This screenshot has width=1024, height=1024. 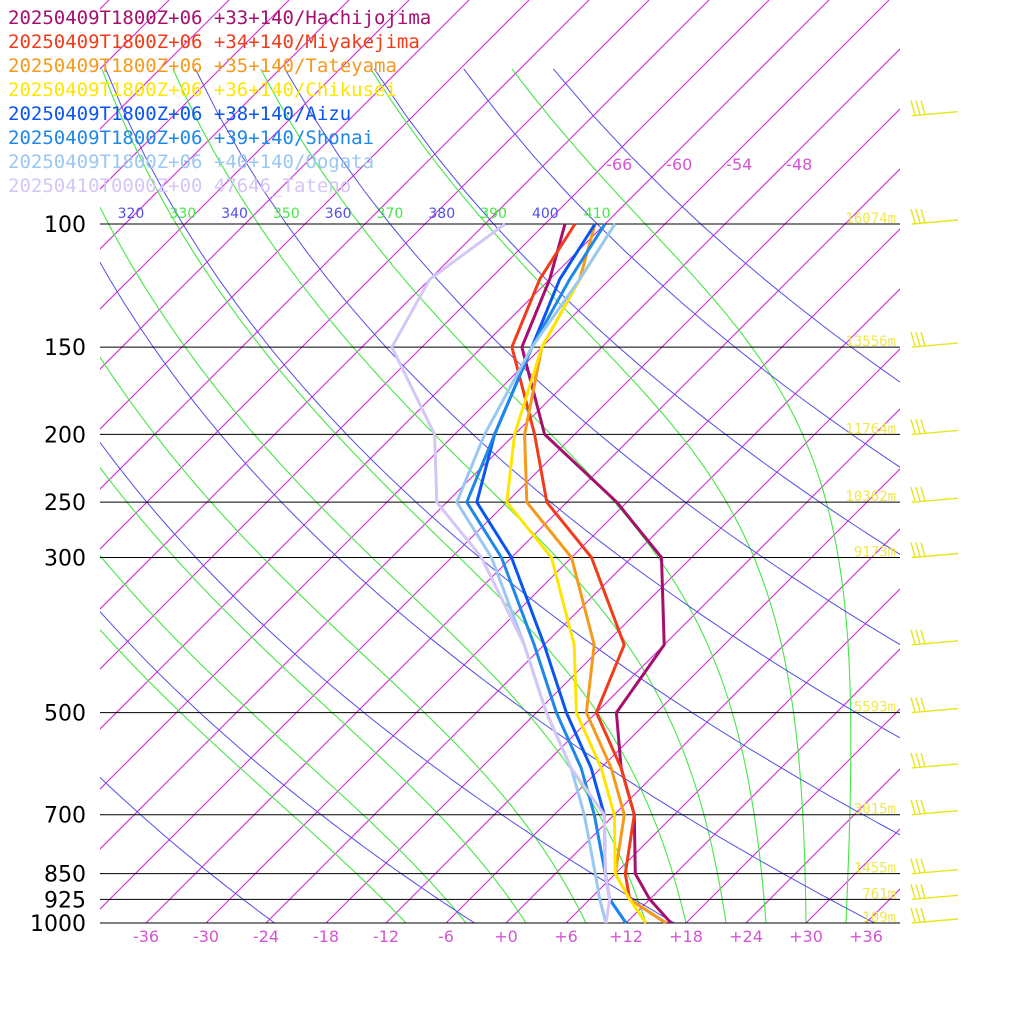 What do you see at coordinates (870, 429) in the screenshot?
I see `height-label: 11764m` at bounding box center [870, 429].